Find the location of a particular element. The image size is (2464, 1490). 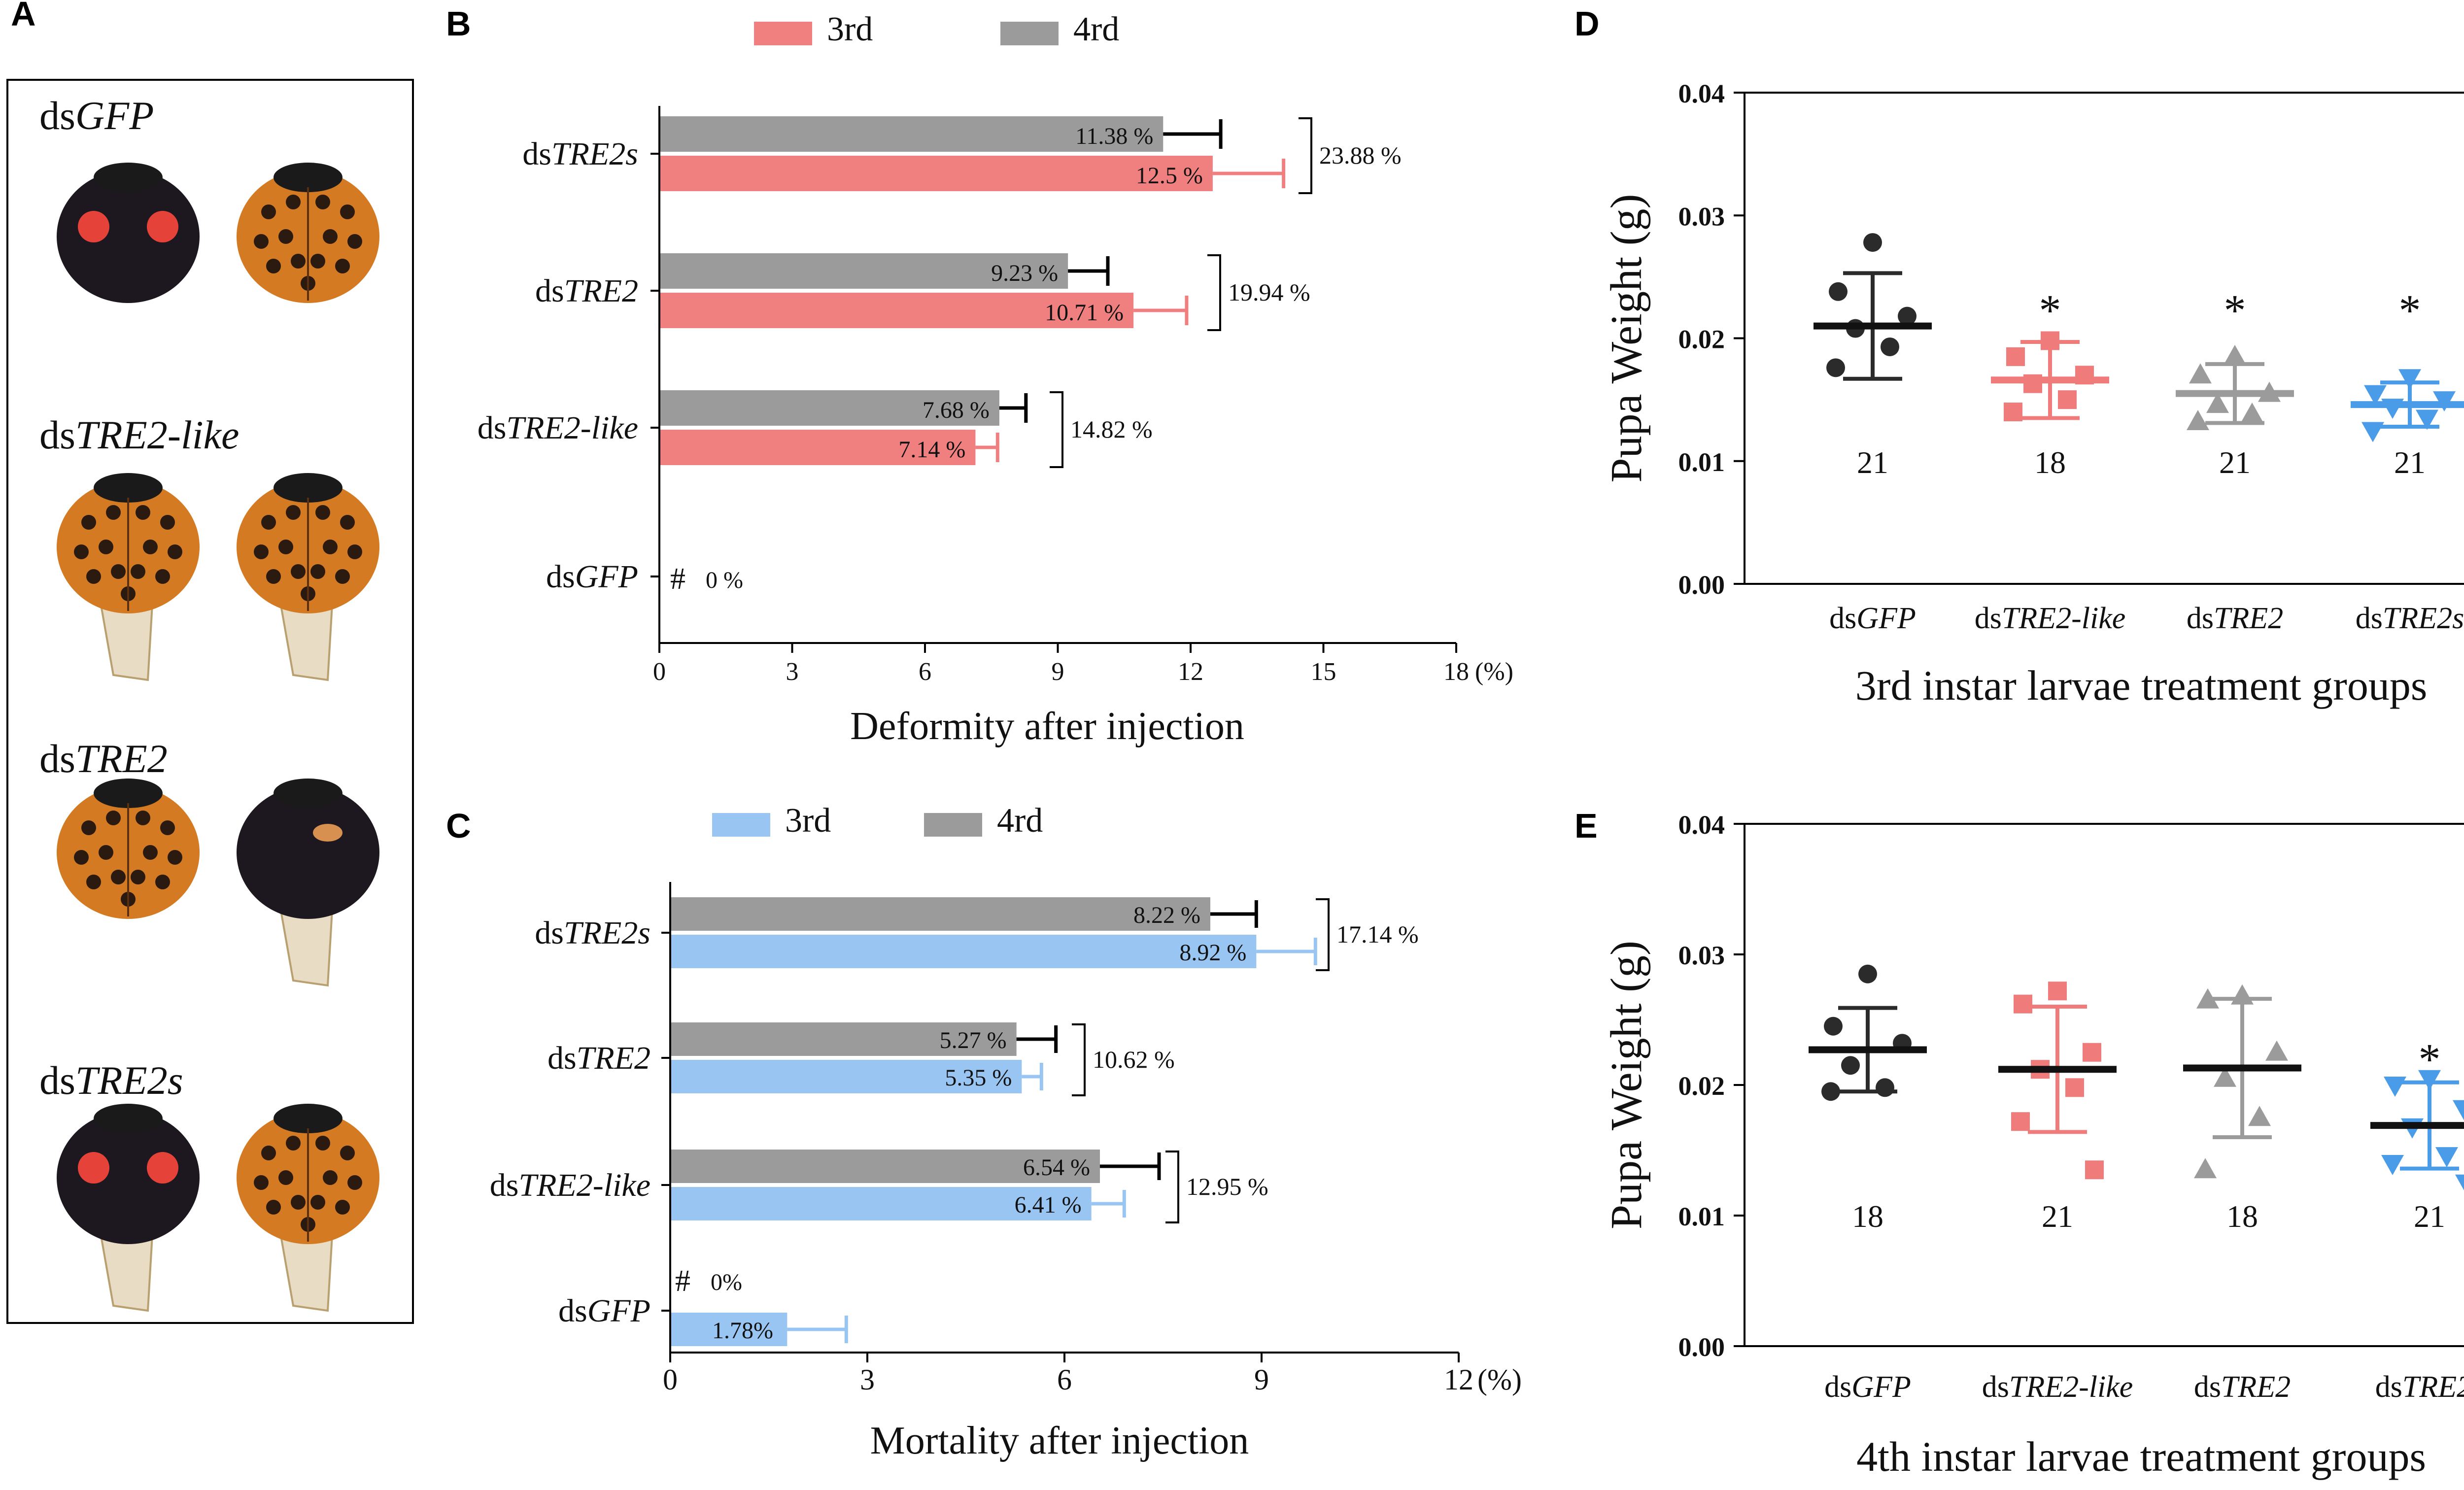

legend-swatch-4rd is located at coordinates (953, 825).